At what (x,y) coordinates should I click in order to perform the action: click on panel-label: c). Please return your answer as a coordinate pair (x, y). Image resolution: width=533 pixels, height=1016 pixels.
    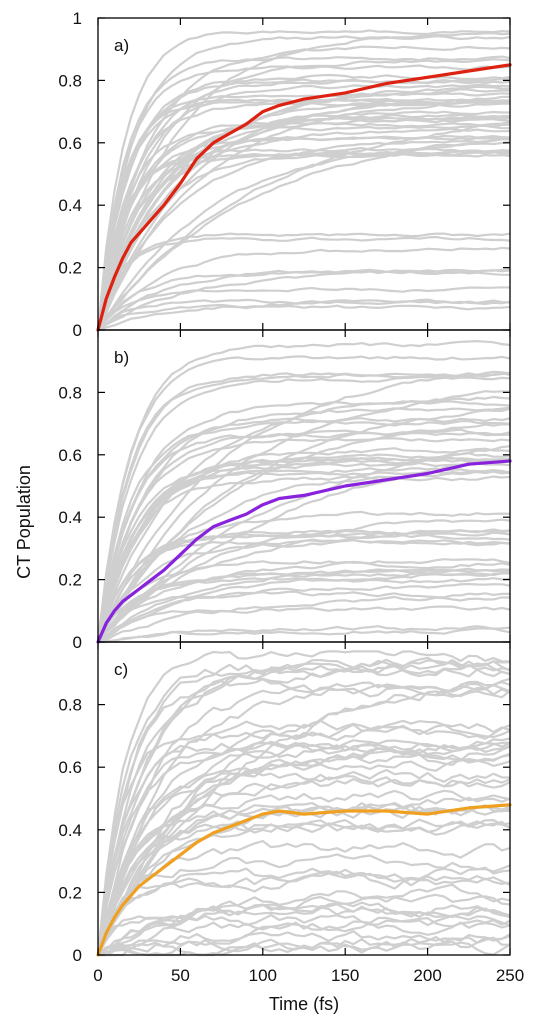
    Looking at the image, I should click on (121, 669).